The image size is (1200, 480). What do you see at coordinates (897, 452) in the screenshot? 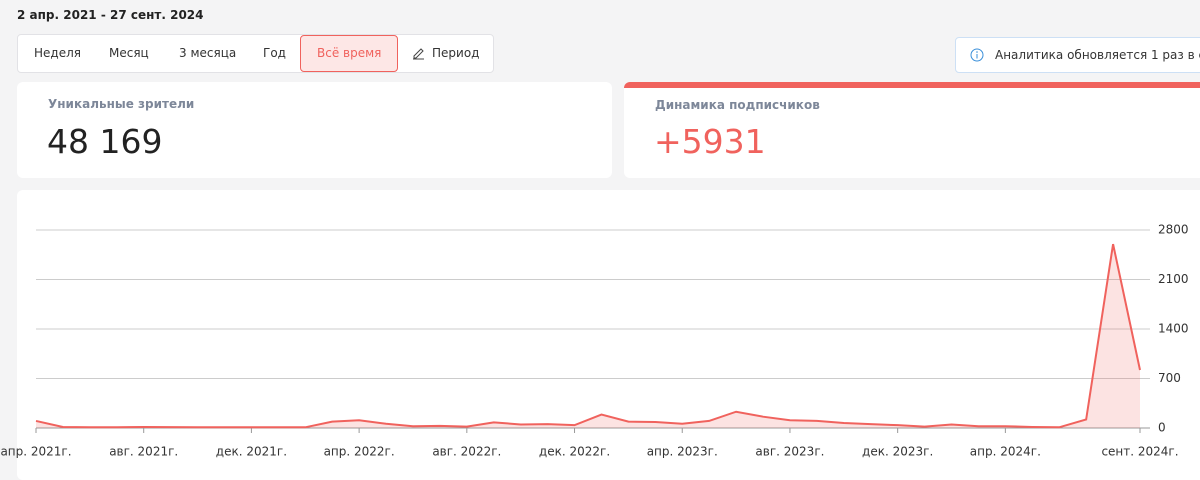
I see `x-tick-label: дек. 2023г.` at bounding box center [897, 452].